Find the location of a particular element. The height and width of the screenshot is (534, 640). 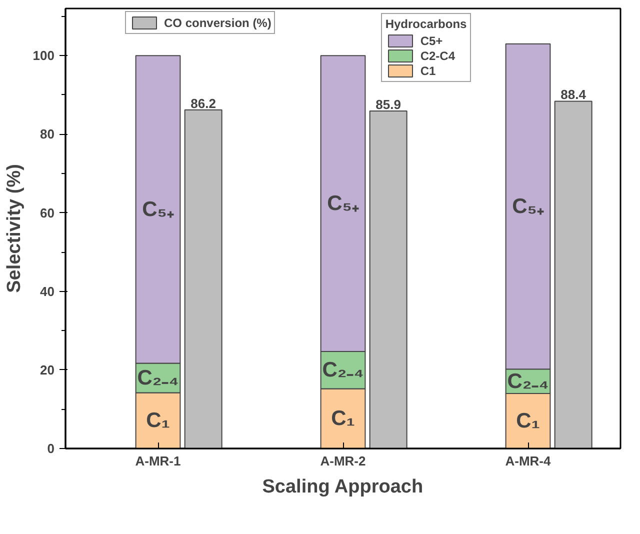

legend-label: C2-C4 is located at coordinates (438, 55).